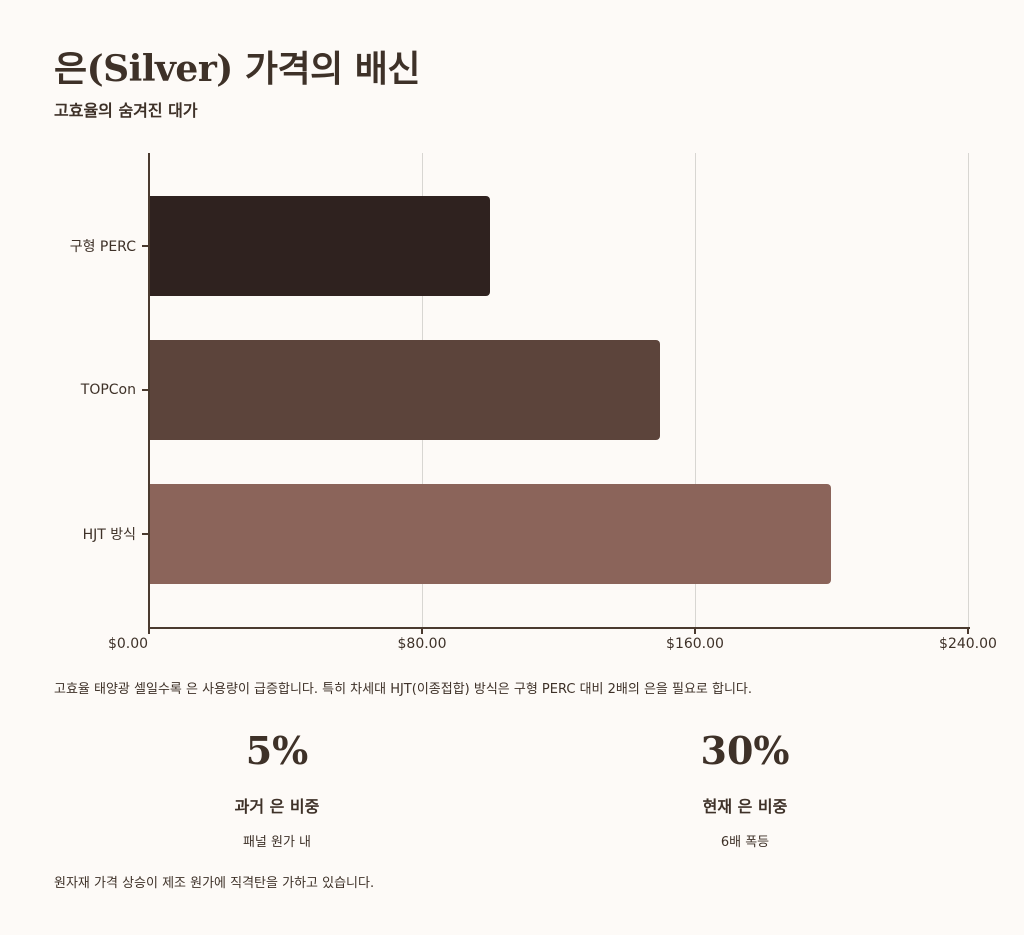 The height and width of the screenshot is (935, 1024). I want to click on x-axis, so click(559, 628).